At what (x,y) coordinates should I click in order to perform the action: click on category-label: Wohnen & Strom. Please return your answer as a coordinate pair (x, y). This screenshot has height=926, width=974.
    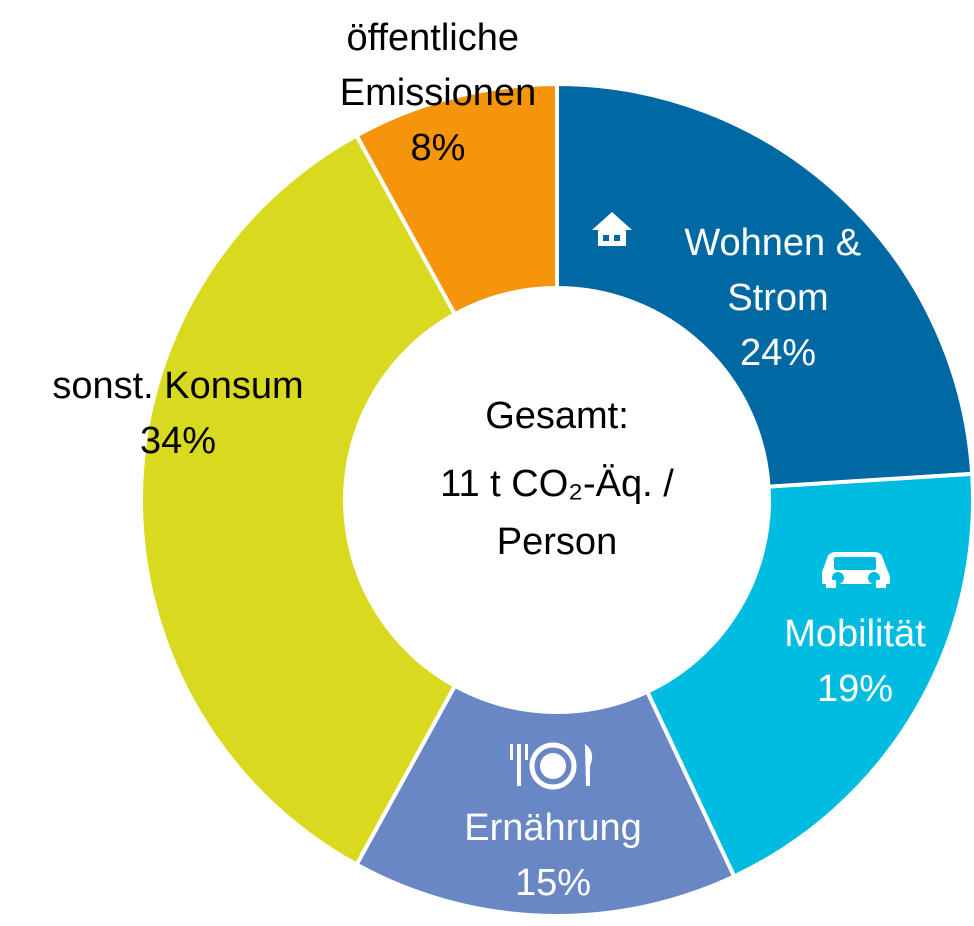
    Looking at the image, I should click on (777, 270).